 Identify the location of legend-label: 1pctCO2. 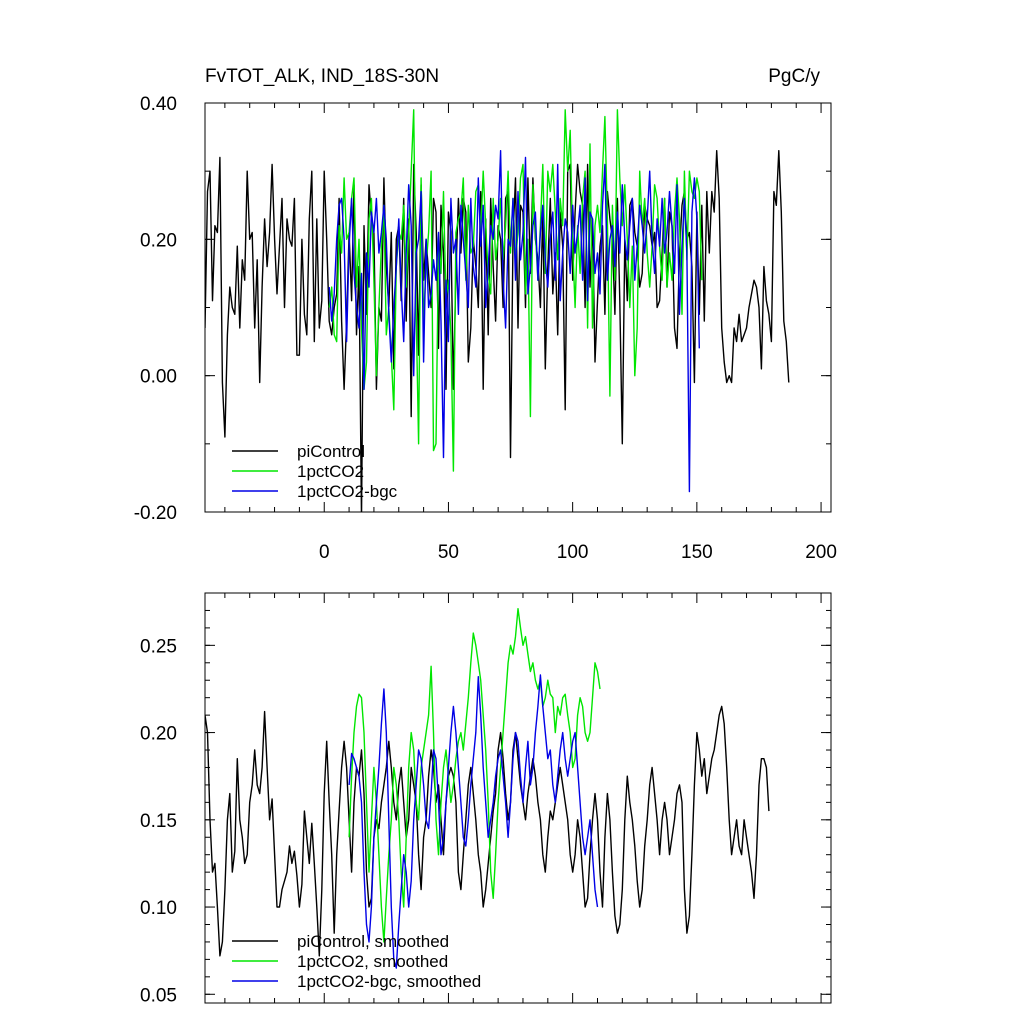
(330, 471).